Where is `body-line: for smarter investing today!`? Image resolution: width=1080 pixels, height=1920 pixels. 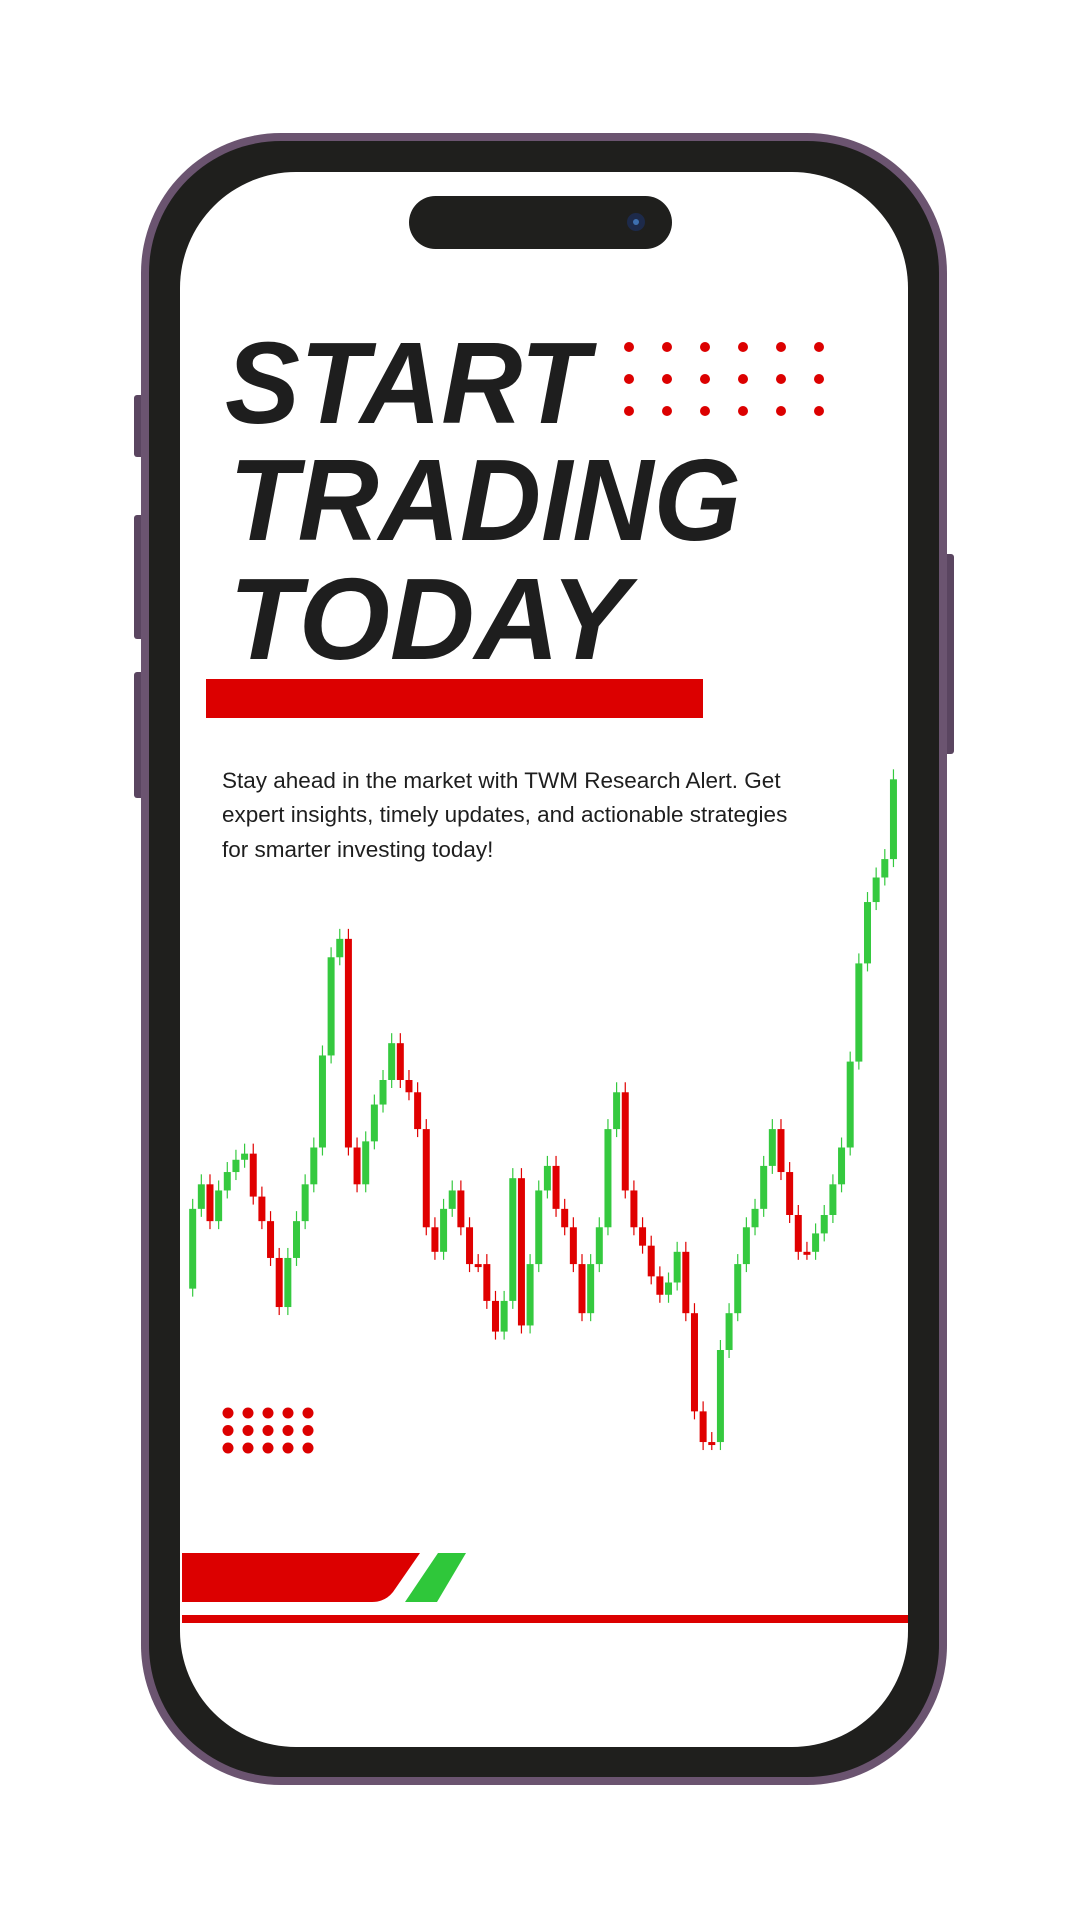 body-line: for smarter investing today! is located at coordinates (357, 849).